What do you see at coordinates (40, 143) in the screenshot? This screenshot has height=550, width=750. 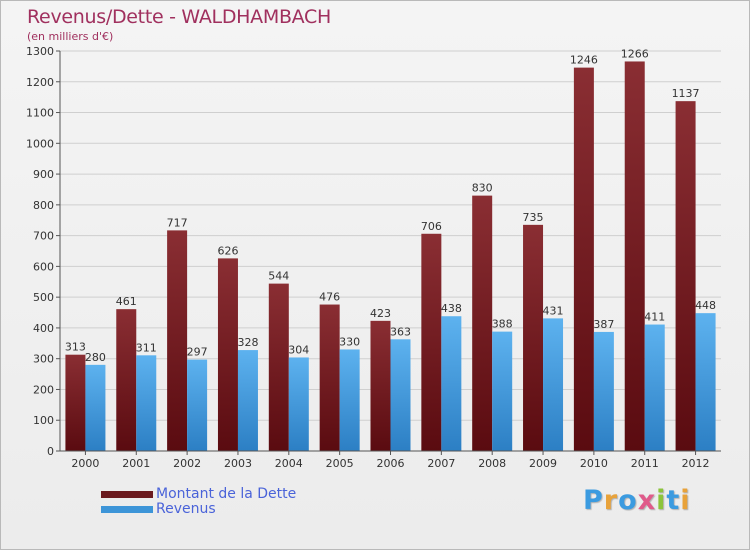 I see `y-tick-label: 1000` at bounding box center [40, 143].